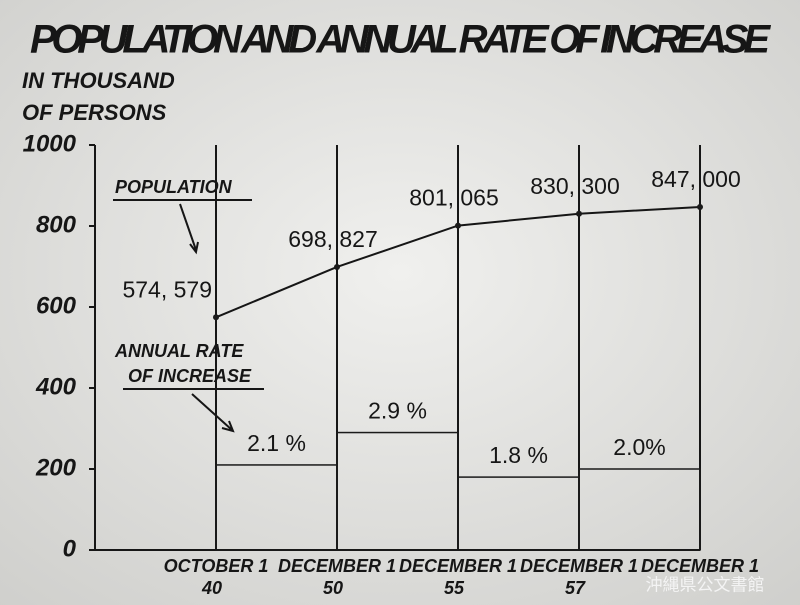 This screenshot has height=605, width=800. I want to click on data-label: 801, 065, so click(454, 198).